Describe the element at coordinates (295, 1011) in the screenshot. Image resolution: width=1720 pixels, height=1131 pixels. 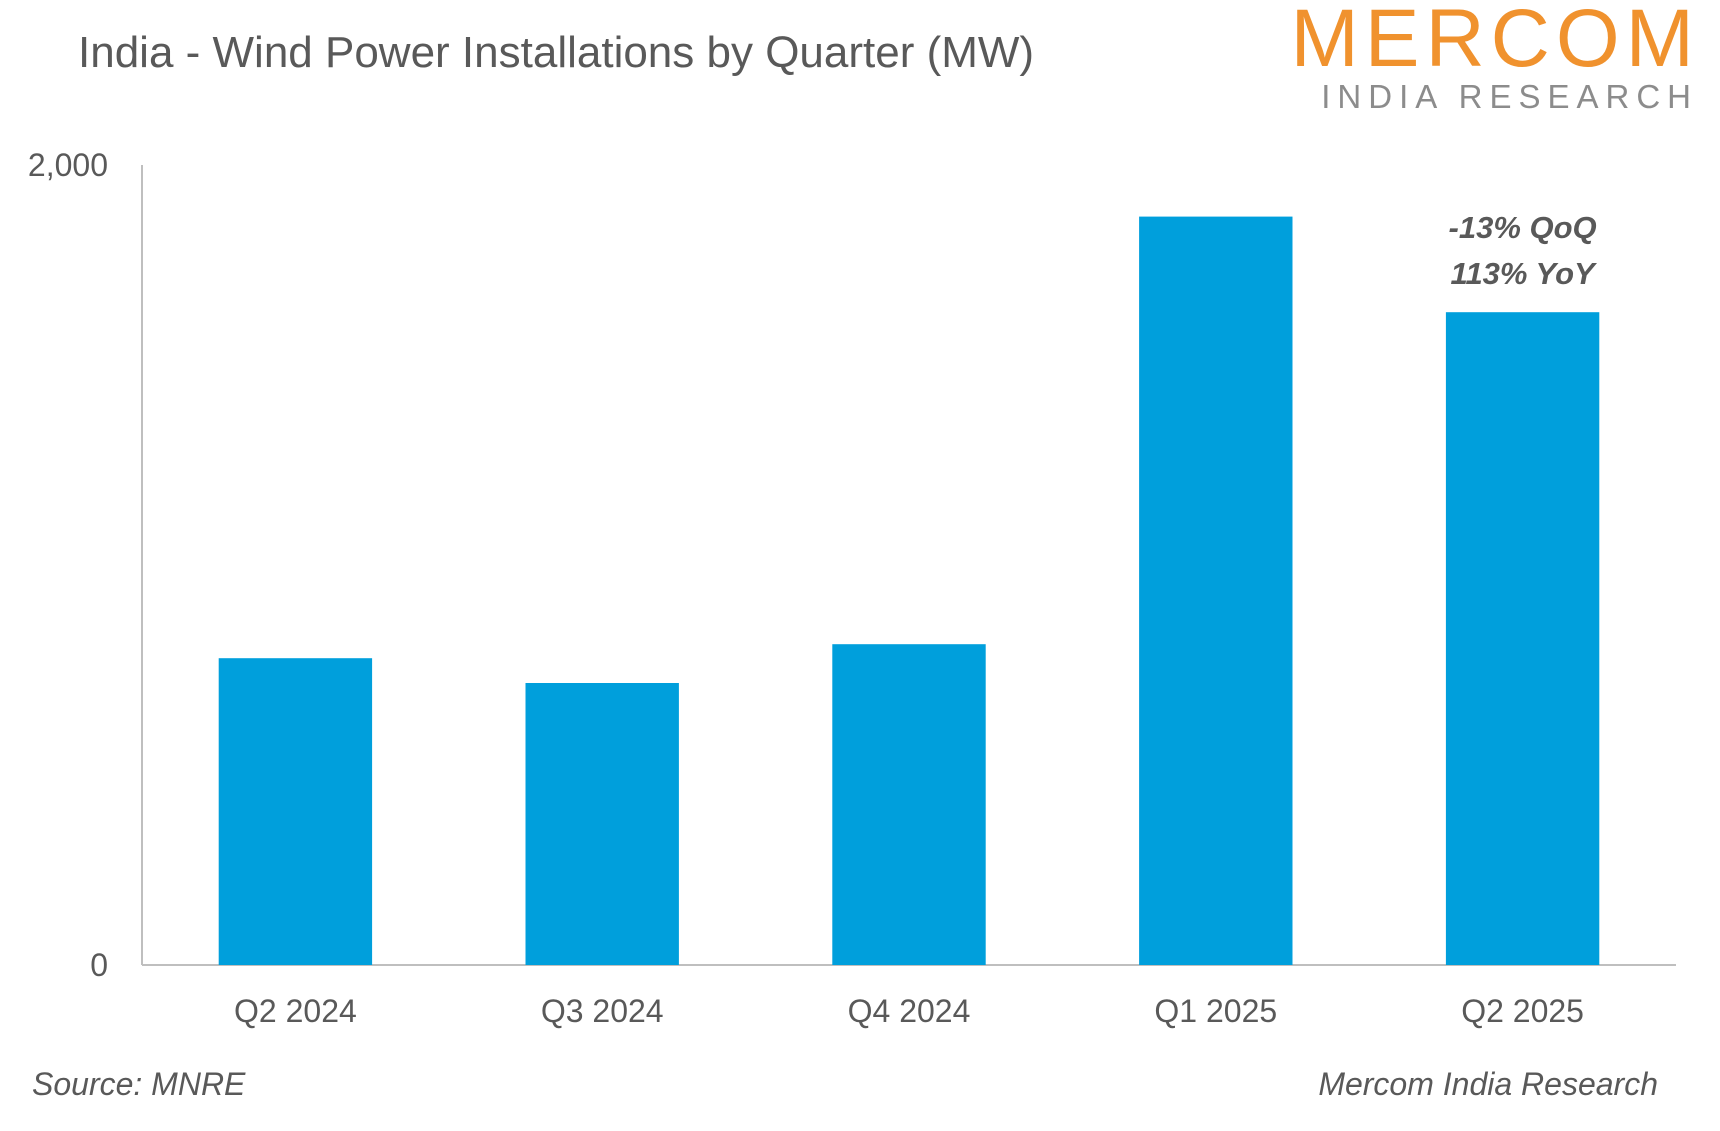
I see `x-tick-label: Q2 2024` at that location.